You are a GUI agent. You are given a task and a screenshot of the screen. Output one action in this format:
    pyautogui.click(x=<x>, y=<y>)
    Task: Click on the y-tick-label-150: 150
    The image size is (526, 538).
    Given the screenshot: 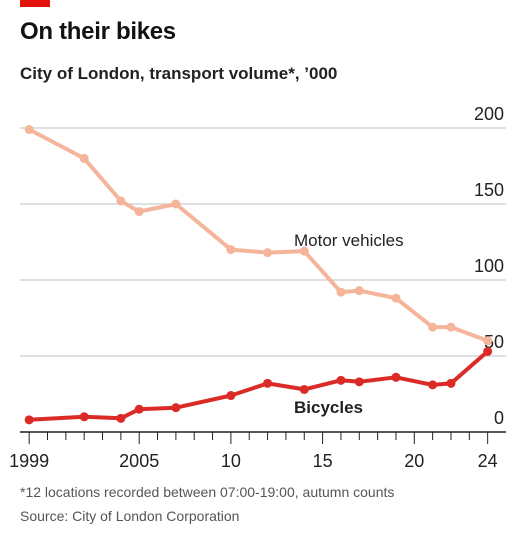 What is the action you would take?
    pyautogui.click(x=489, y=190)
    